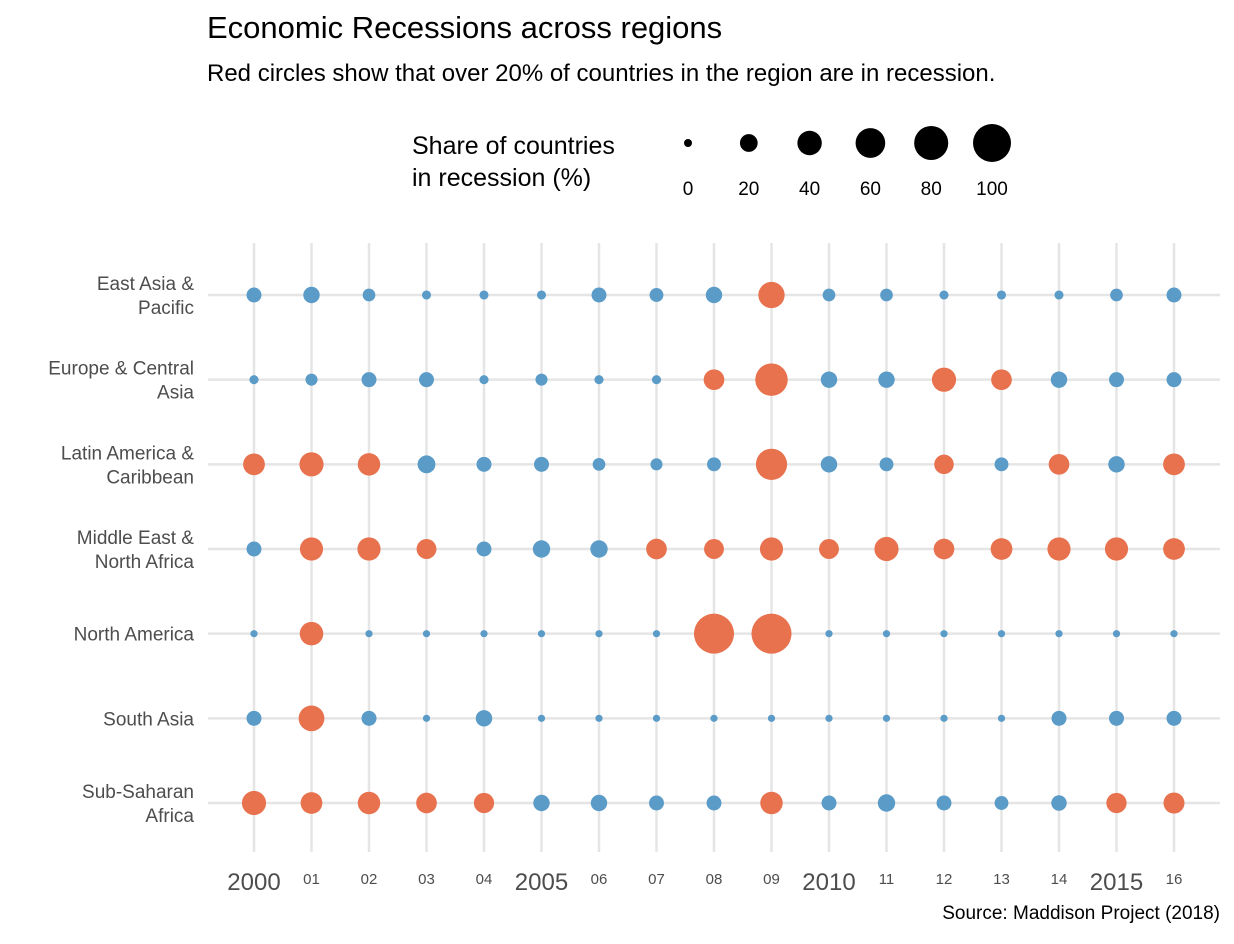 Image resolution: width=1234 pixels, height=944 pixels. Describe the element at coordinates (714, 879) in the screenshot. I see `x-tick-label: 08` at that location.